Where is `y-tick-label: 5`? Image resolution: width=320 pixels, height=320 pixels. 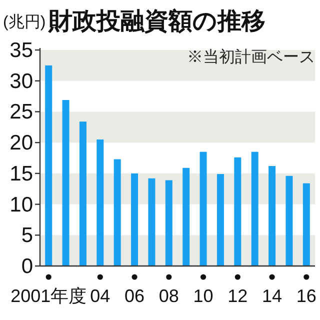 y-tick-label: 5 is located at coordinates (27, 236).